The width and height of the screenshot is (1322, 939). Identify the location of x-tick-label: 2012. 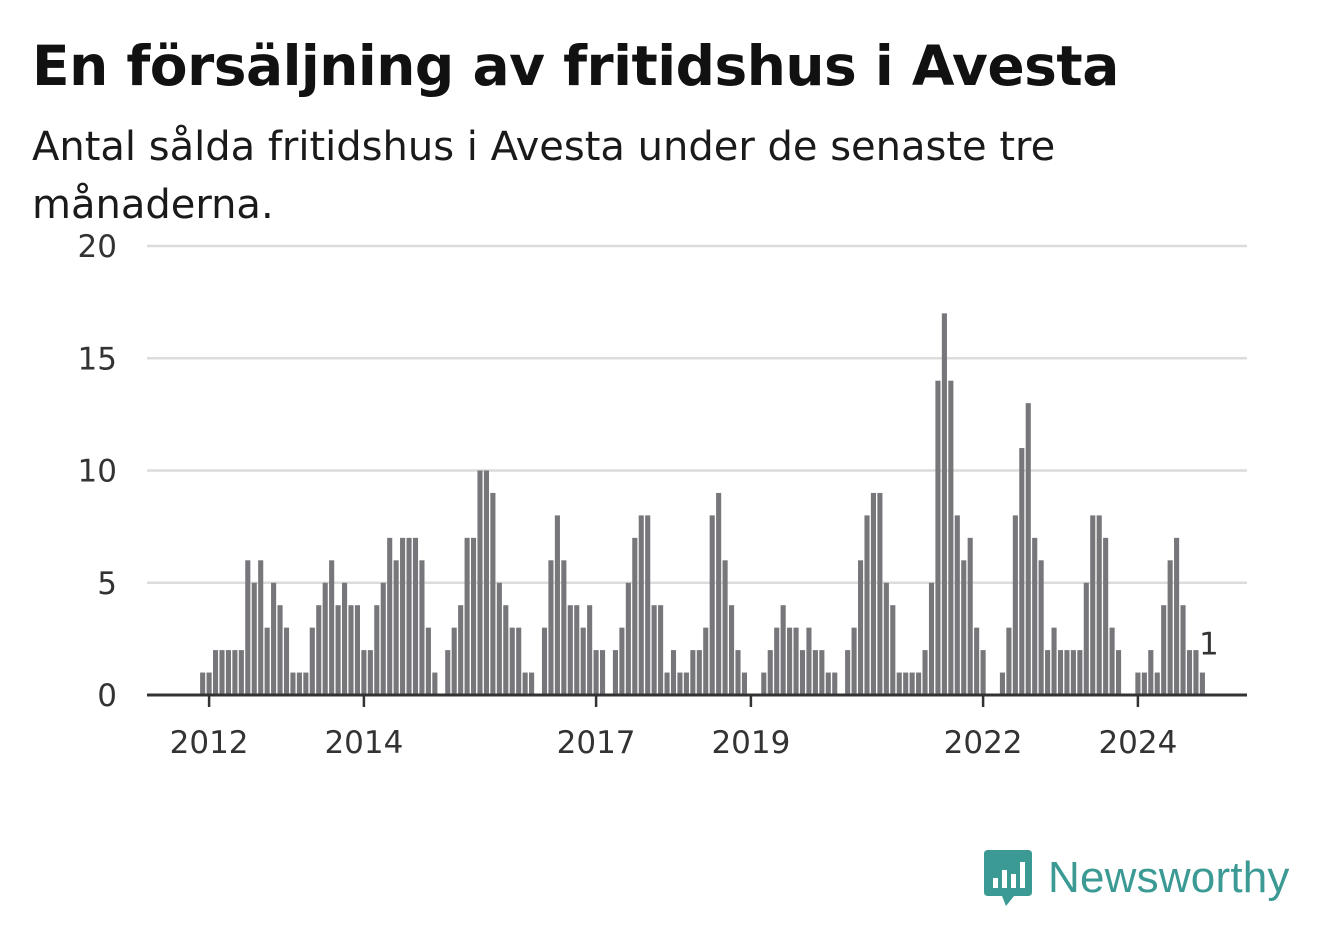
(209, 743).